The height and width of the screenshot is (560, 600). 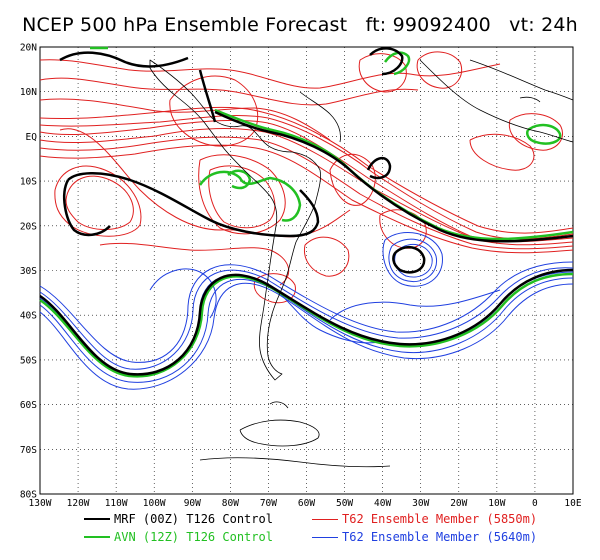 What do you see at coordinates (28, 405) in the screenshot?
I see `lat-label: 60S` at bounding box center [28, 405].